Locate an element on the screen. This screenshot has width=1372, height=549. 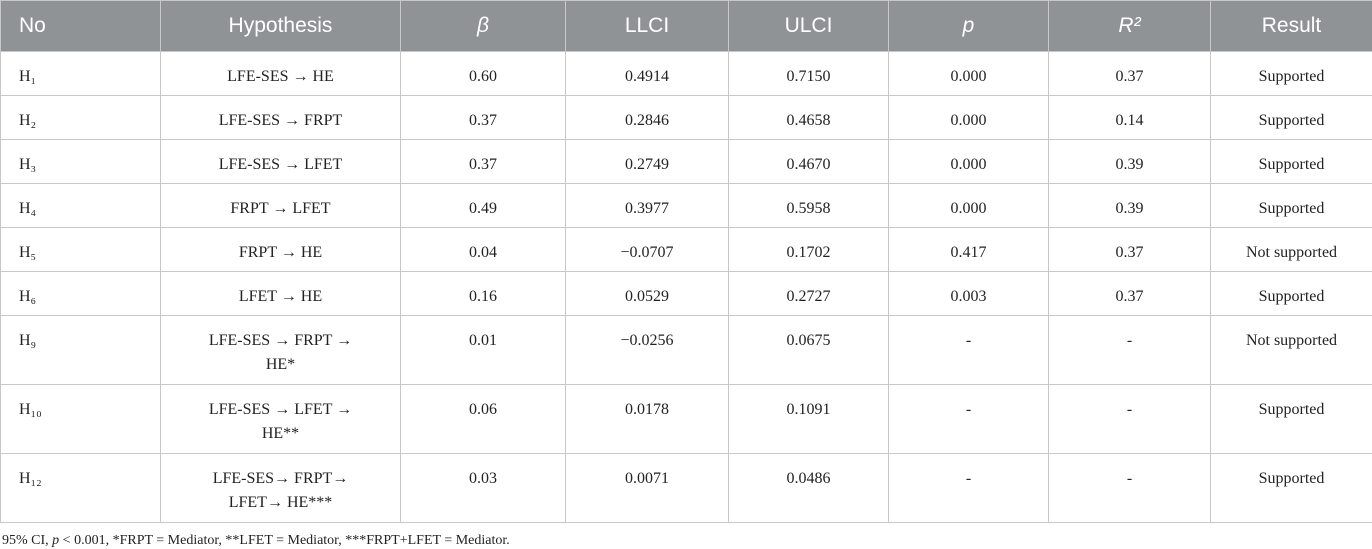
table-cell: H₉ is located at coordinates (81, 350).